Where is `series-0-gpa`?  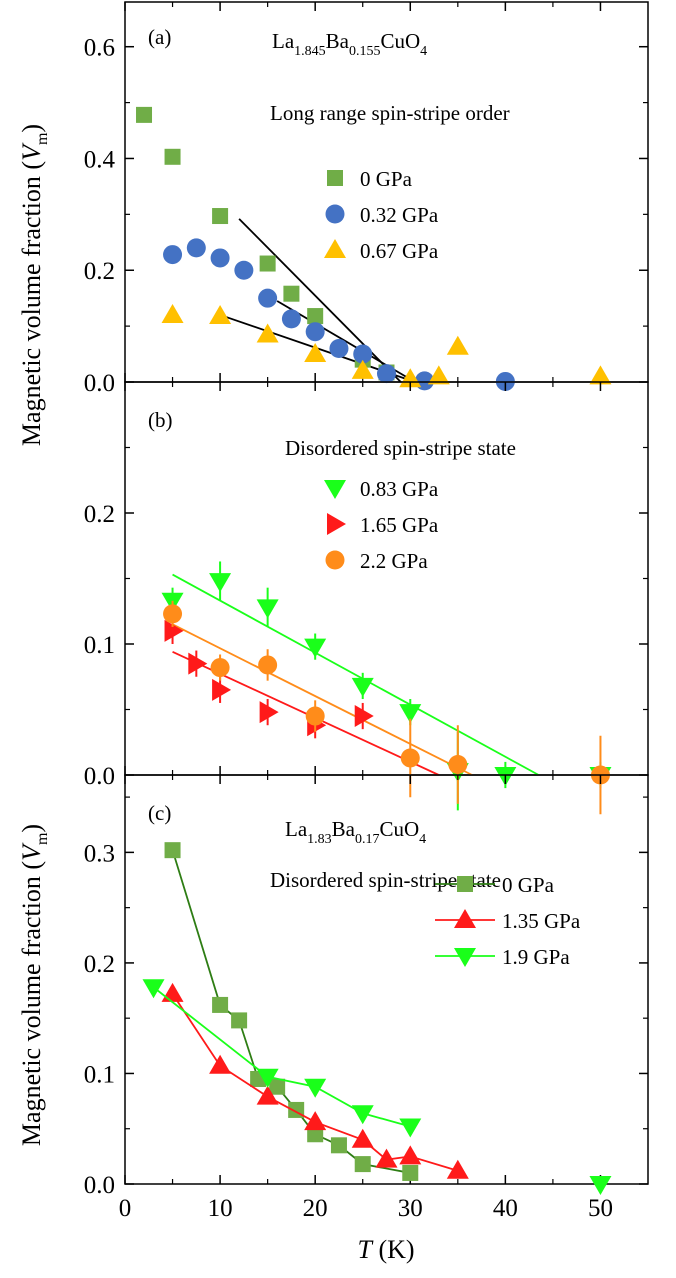
series-0-gpa is located at coordinates (291, 1011).